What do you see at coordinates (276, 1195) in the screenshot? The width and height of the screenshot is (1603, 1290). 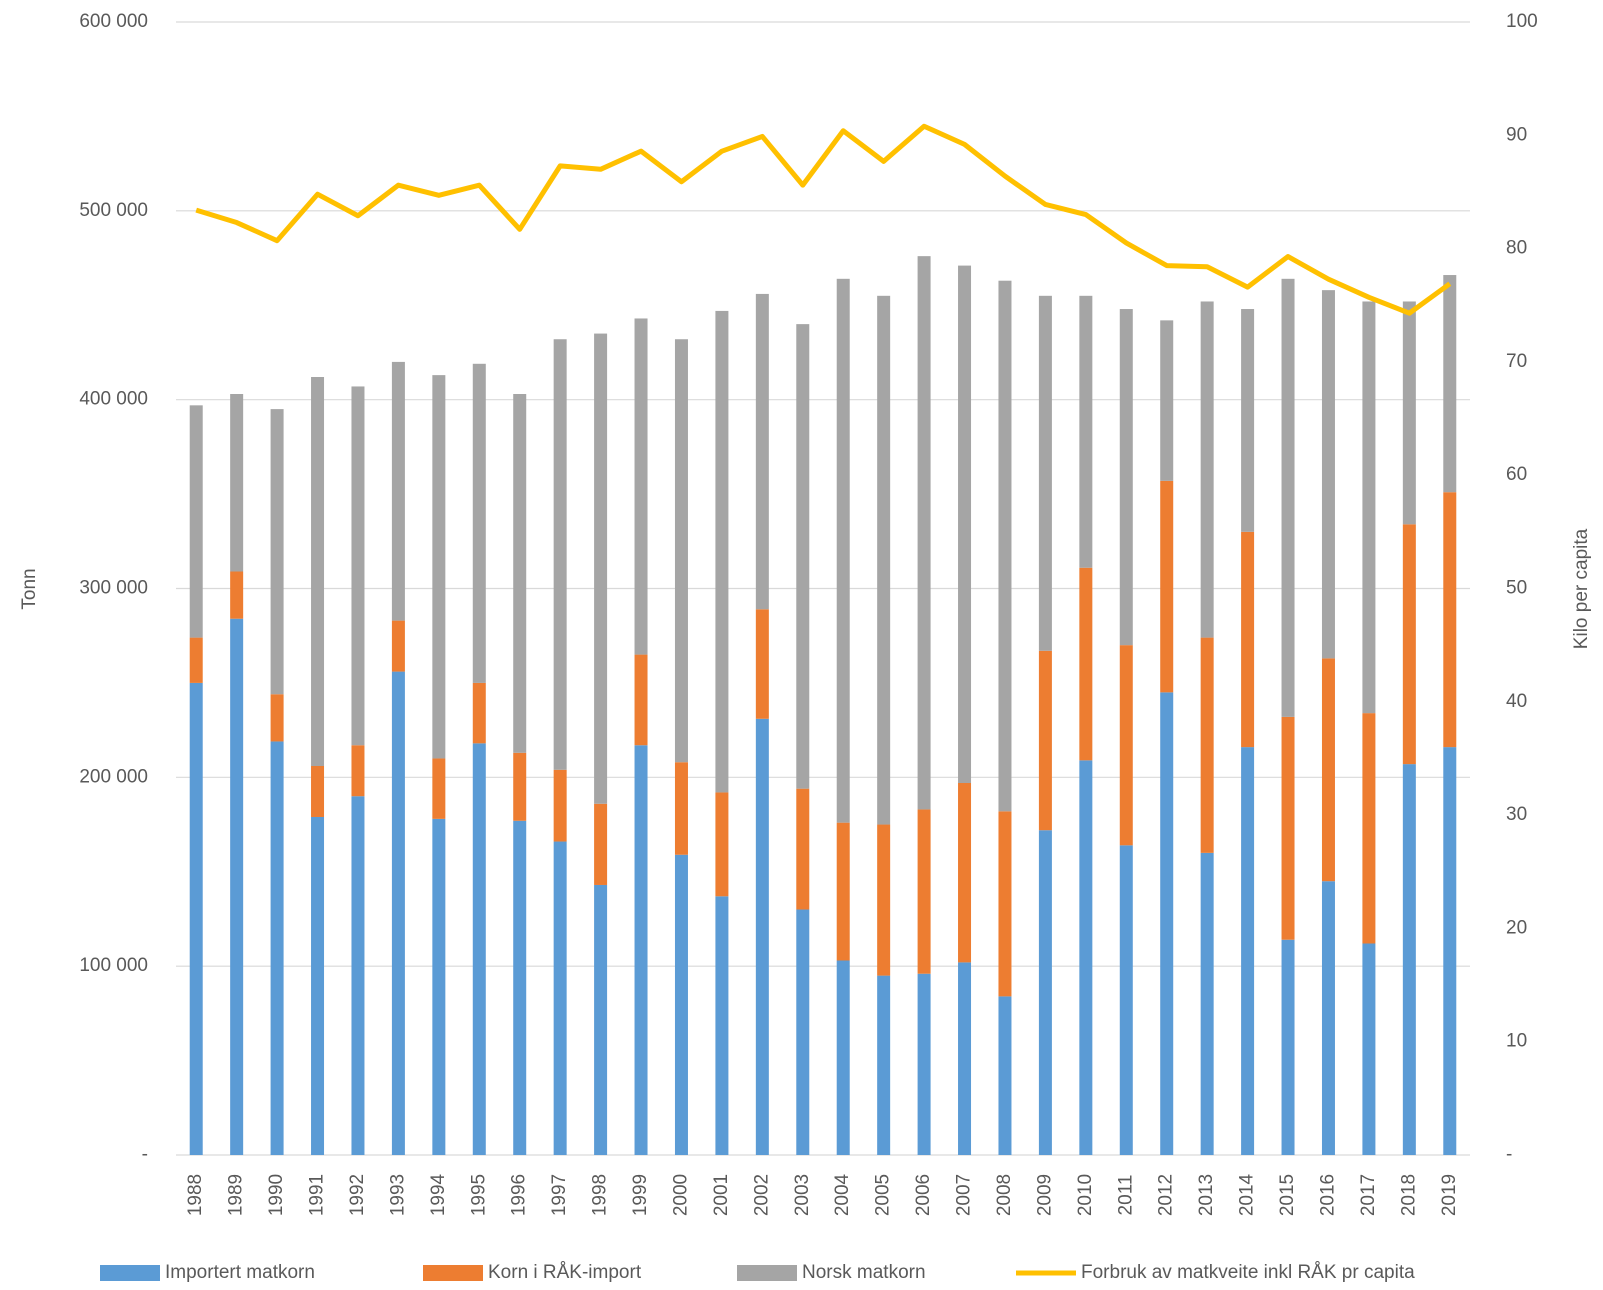 I see `x-tick-label: 1990` at bounding box center [276, 1195].